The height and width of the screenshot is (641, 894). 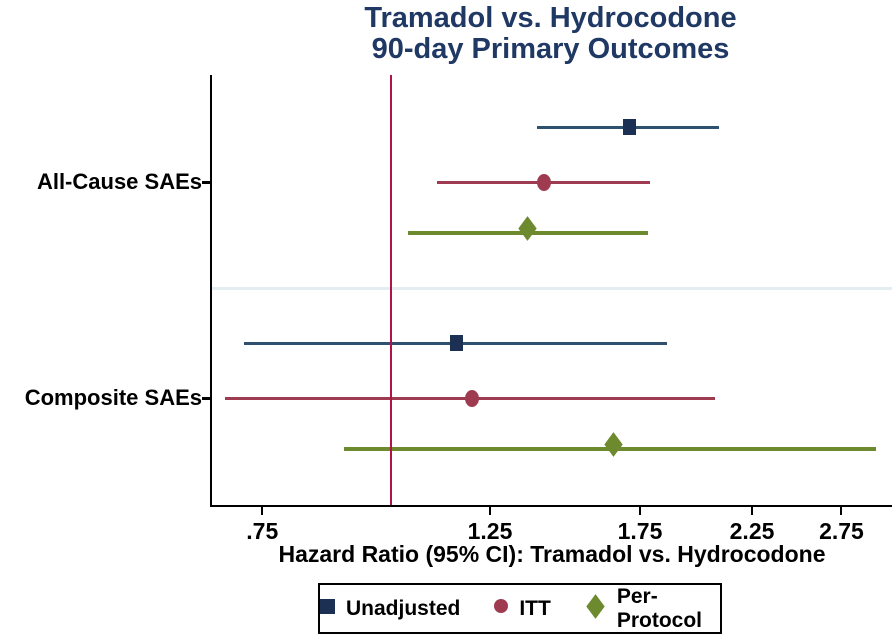 What do you see at coordinates (262, 531) in the screenshot?
I see `x-axis-tick-label: .75` at bounding box center [262, 531].